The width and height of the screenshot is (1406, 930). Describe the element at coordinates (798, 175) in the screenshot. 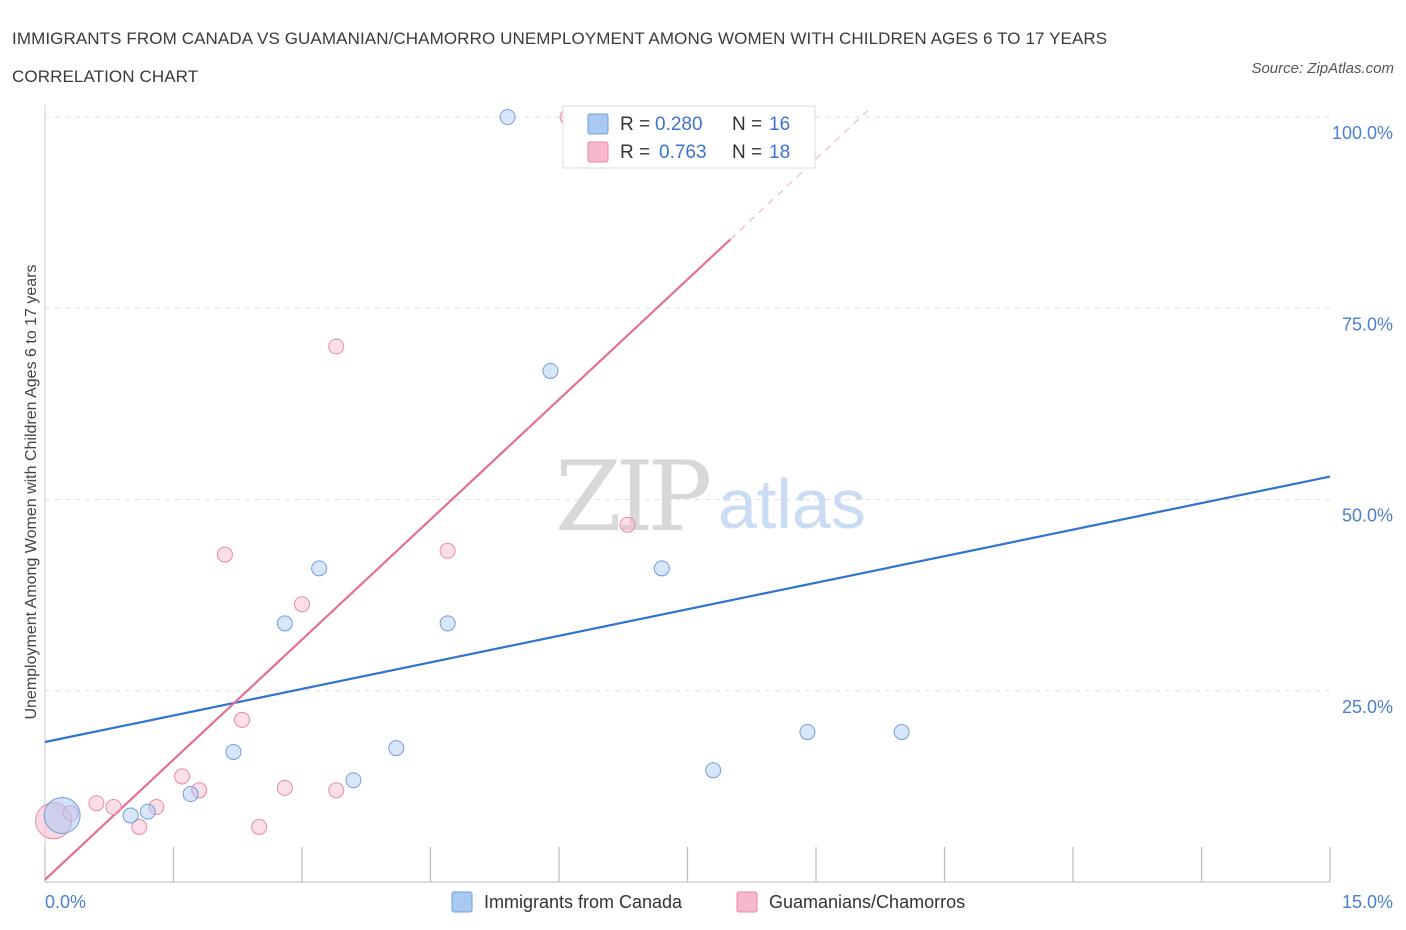

I see `trend-line-guamanian-extension` at that location.